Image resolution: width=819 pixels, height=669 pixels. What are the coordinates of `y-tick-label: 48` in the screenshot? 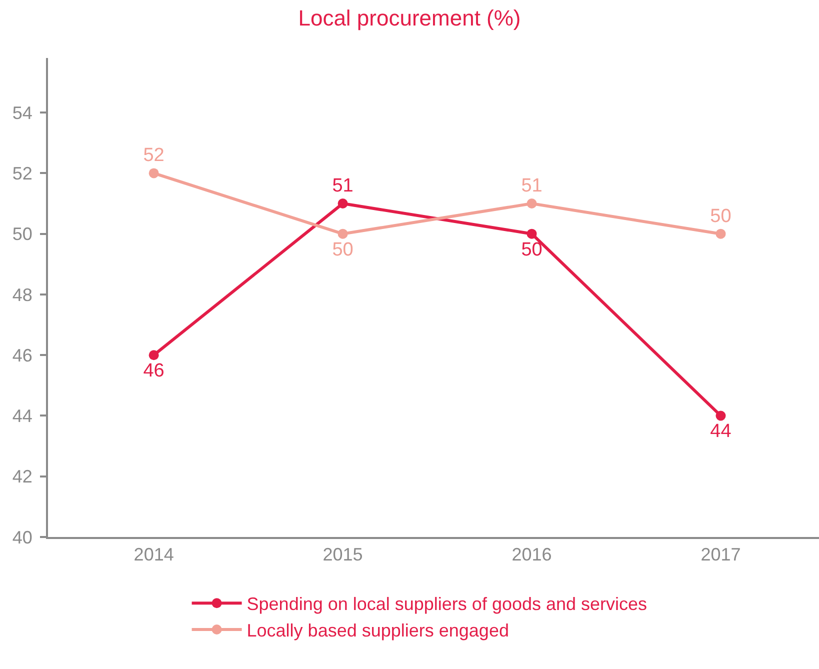 It's located at (22, 294).